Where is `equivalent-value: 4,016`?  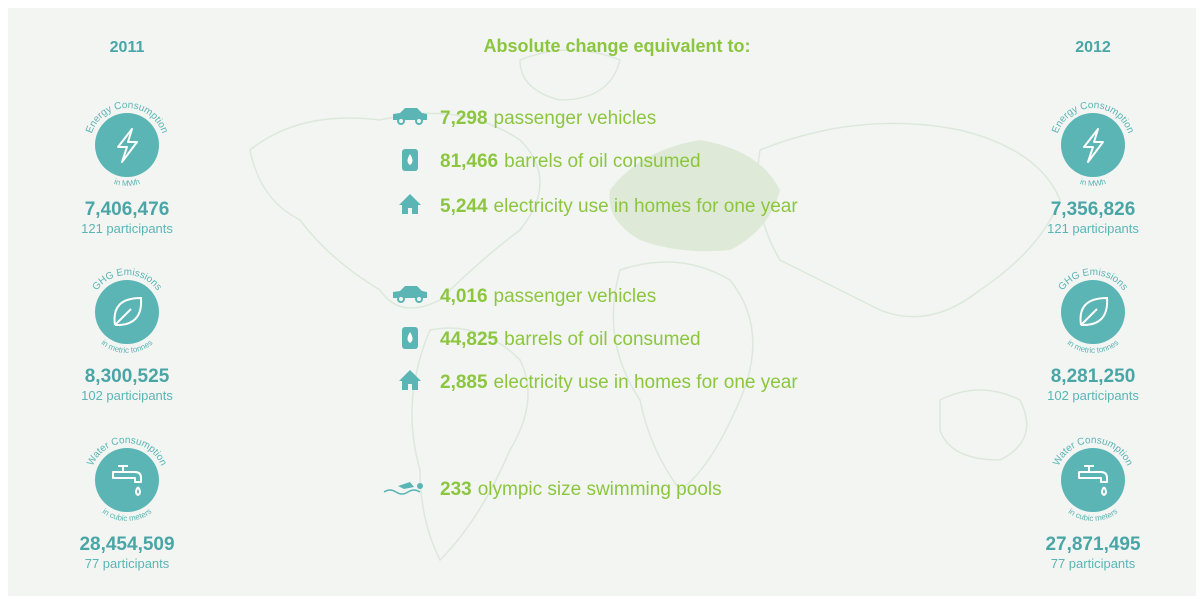 equivalent-value: 4,016 is located at coordinates (464, 296).